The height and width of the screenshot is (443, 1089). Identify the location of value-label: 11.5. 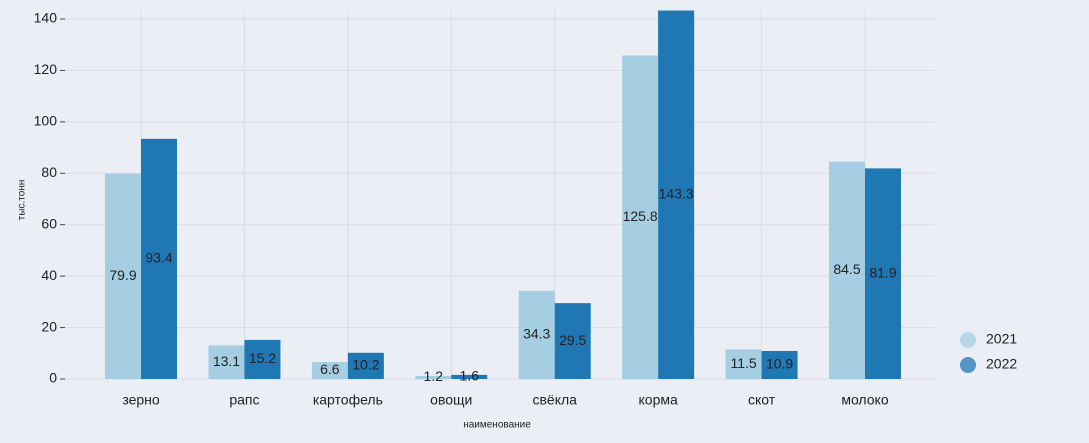
(743, 363).